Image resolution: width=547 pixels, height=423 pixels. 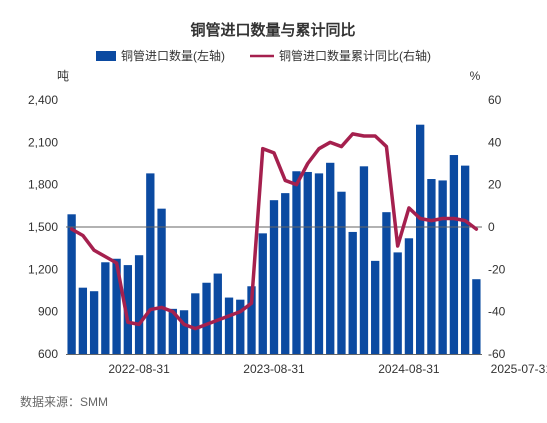 I want to click on legend-line-label: 铜管进口数量累计同比(右轴), so click(x=355, y=55).